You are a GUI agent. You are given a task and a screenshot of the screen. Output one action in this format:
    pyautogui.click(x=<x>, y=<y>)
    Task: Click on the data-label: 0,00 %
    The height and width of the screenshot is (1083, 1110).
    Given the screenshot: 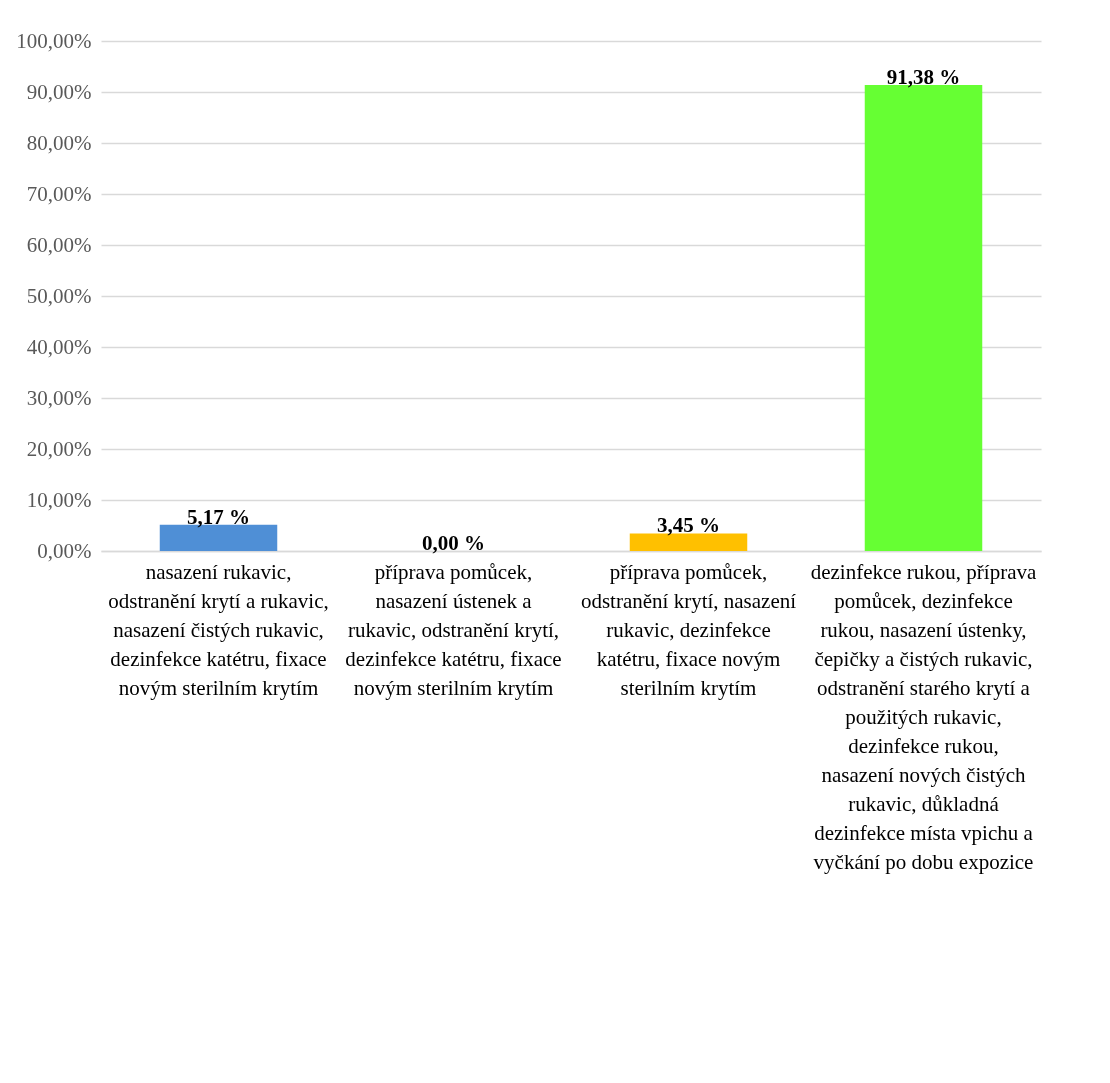 What is the action you would take?
    pyautogui.click(x=453, y=543)
    